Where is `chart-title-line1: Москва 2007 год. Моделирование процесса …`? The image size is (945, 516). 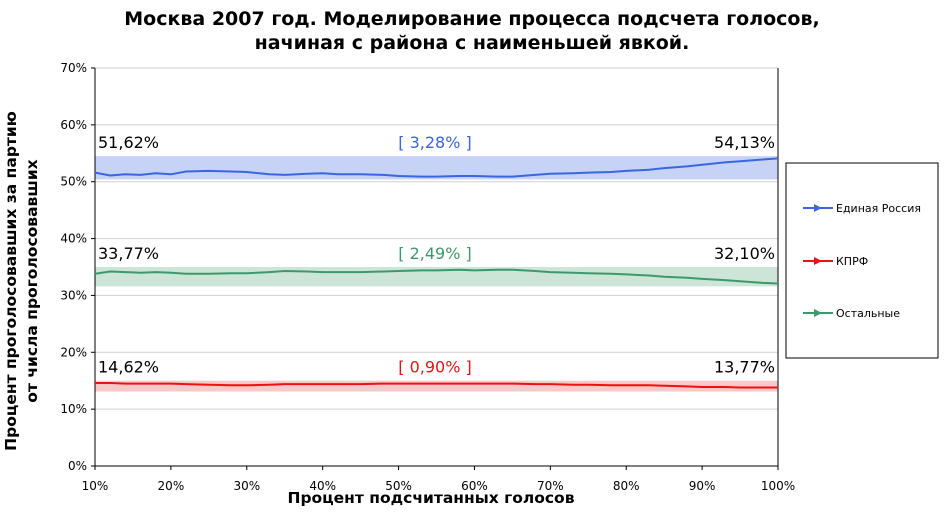 chart-title-line1: Москва 2007 год. Моделирование процесса … is located at coordinates (471, 19).